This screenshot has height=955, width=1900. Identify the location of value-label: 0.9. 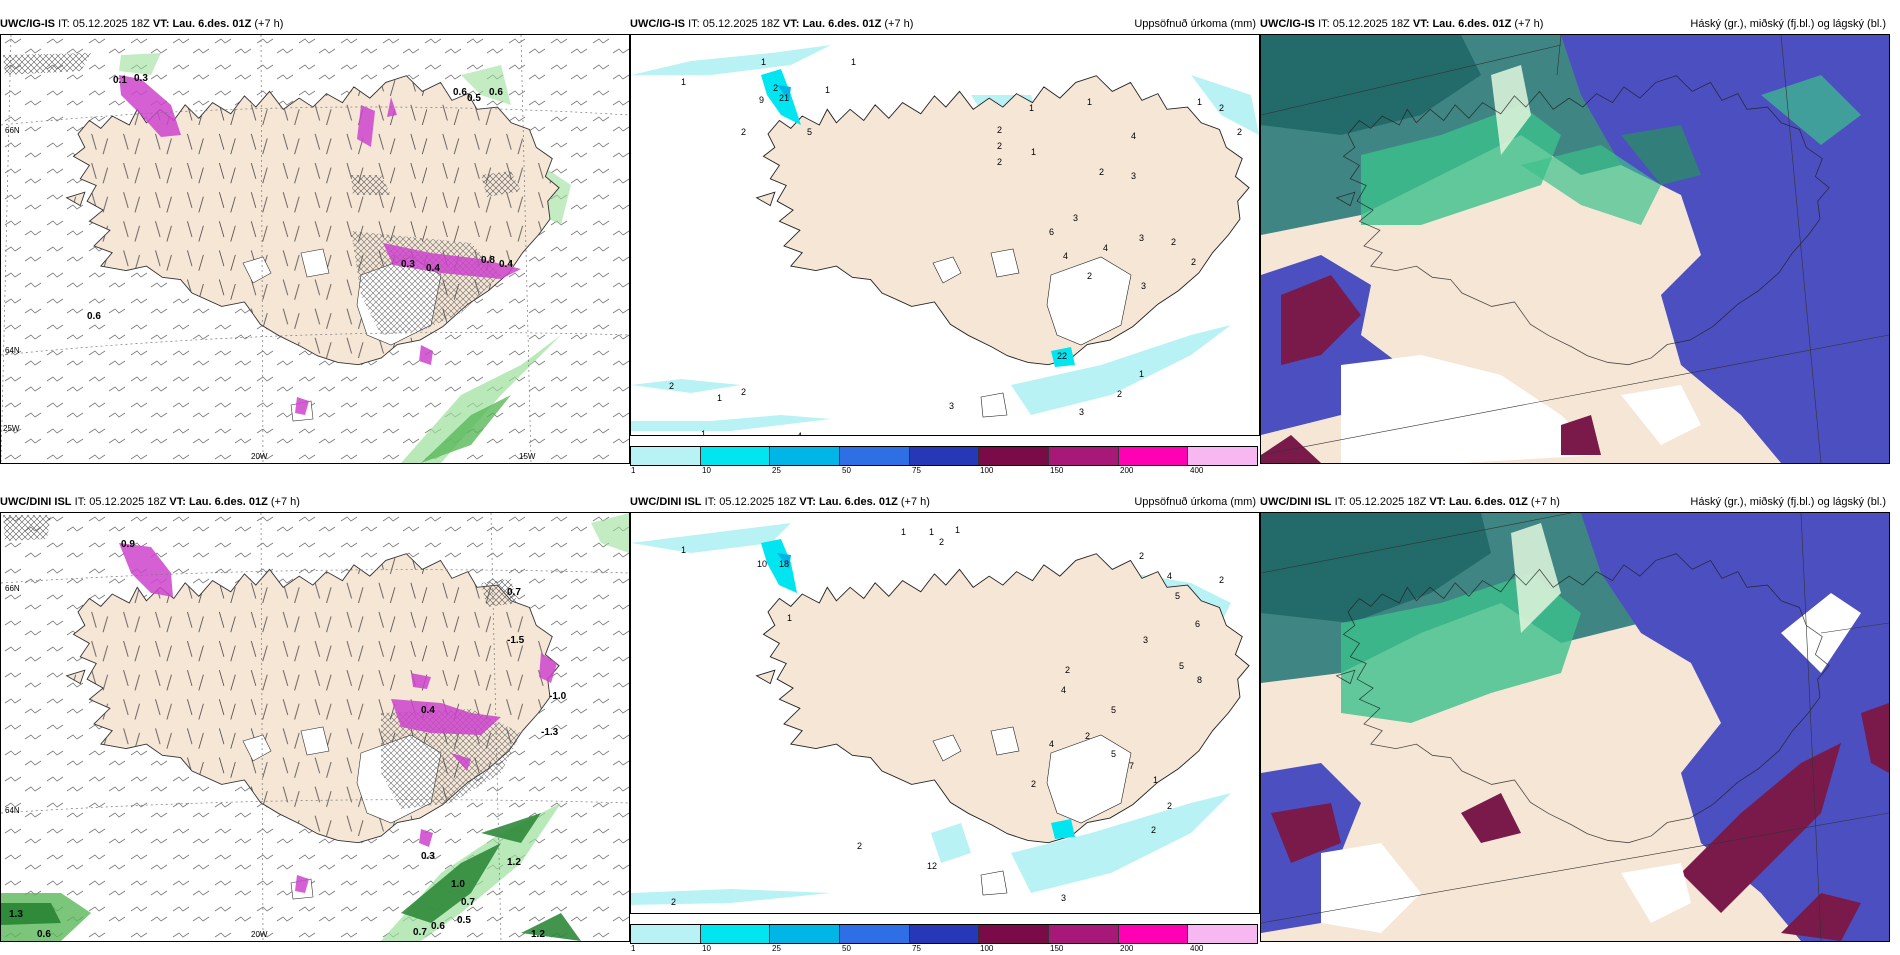
(128, 544).